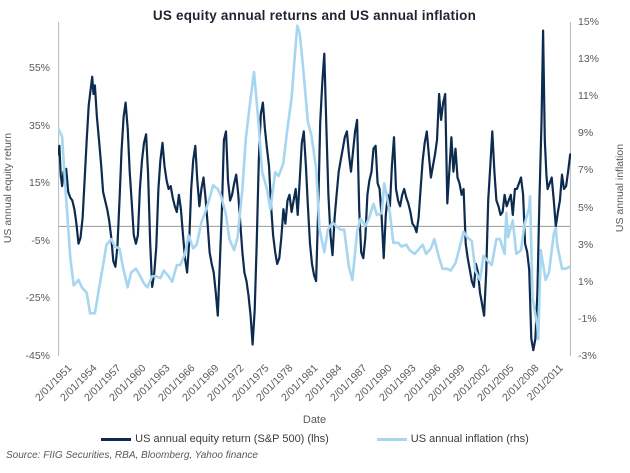 The height and width of the screenshot is (473, 630). I want to click on right-axis-tick-label: 5%, so click(586, 207).